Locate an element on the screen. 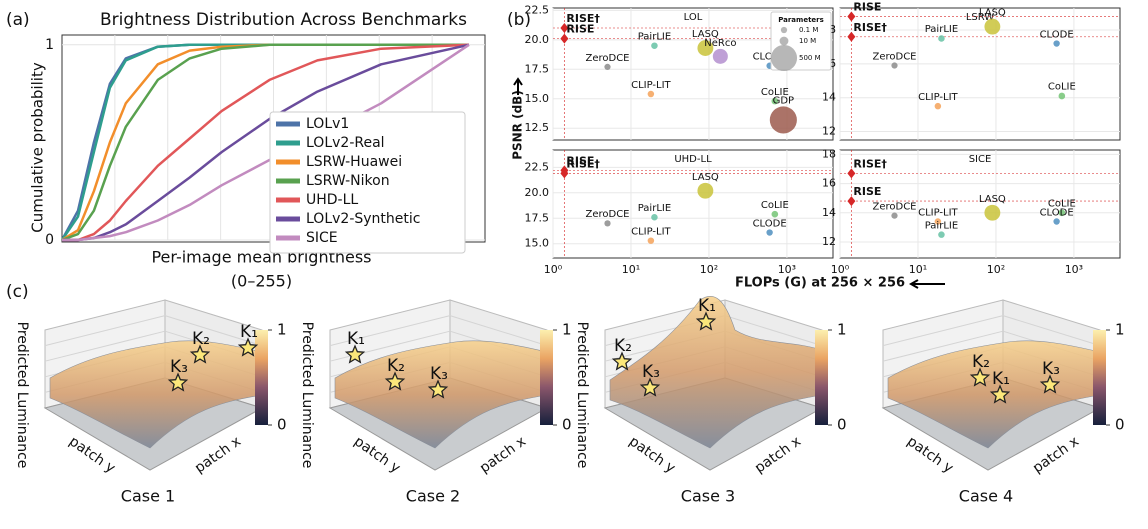  y-tick-label: 0 is located at coordinates (49, 240).